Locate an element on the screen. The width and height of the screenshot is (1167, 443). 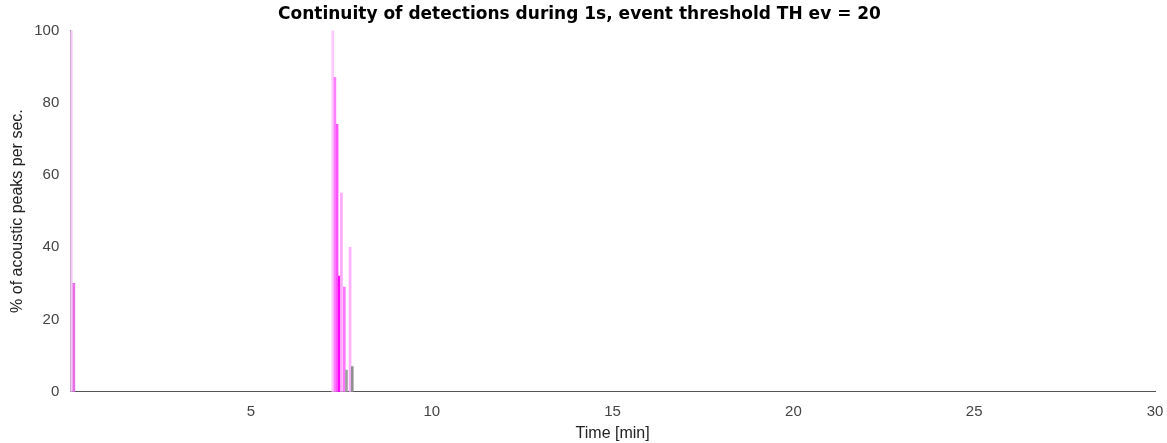
x-tick-label: 10 is located at coordinates (432, 410).